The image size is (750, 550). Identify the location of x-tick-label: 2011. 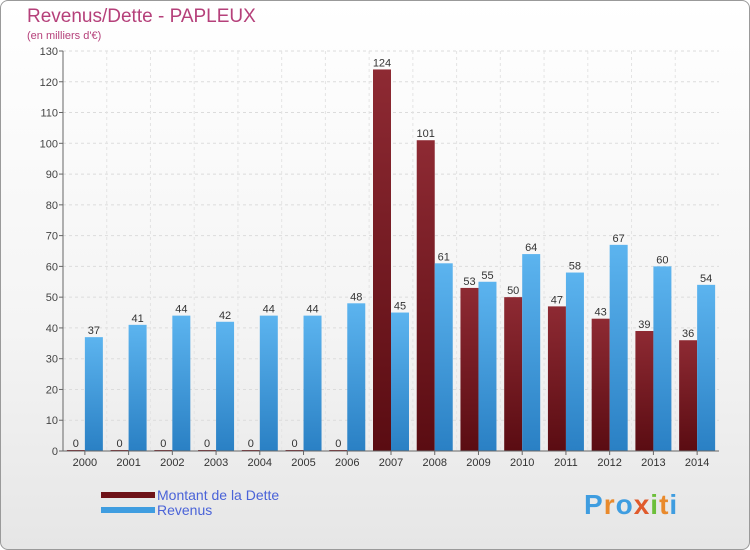
(566, 463).